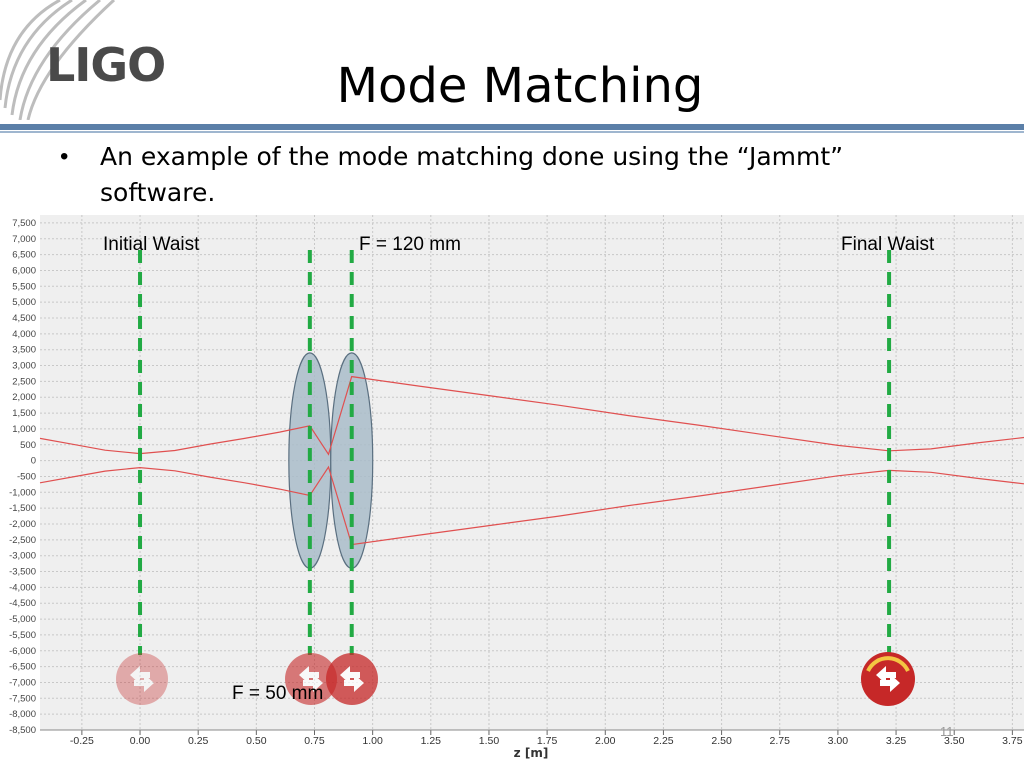 The width and height of the screenshot is (1024, 768). Describe the element at coordinates (22, 540) in the screenshot. I see `y-tick-label: -2,500` at that location.